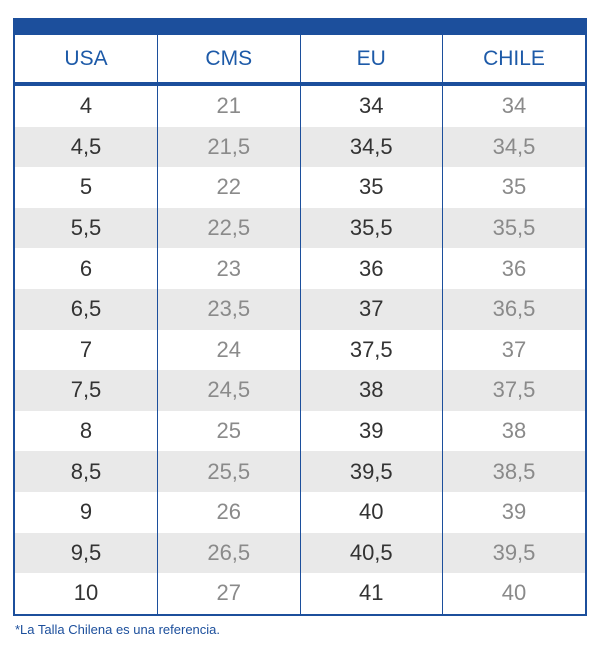 The image size is (600, 670). I want to click on column-header: USA, so click(86, 60).